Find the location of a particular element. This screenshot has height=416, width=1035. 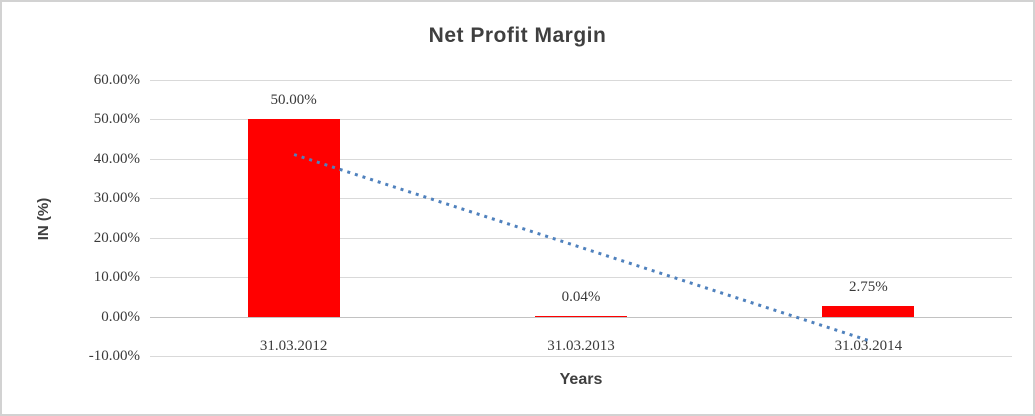

bar-data-label: 0.04% is located at coordinates (581, 297).